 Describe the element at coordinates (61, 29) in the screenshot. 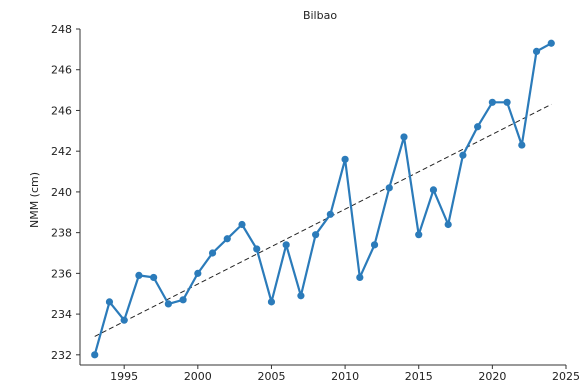

I see `y-tick-label: 248` at that location.